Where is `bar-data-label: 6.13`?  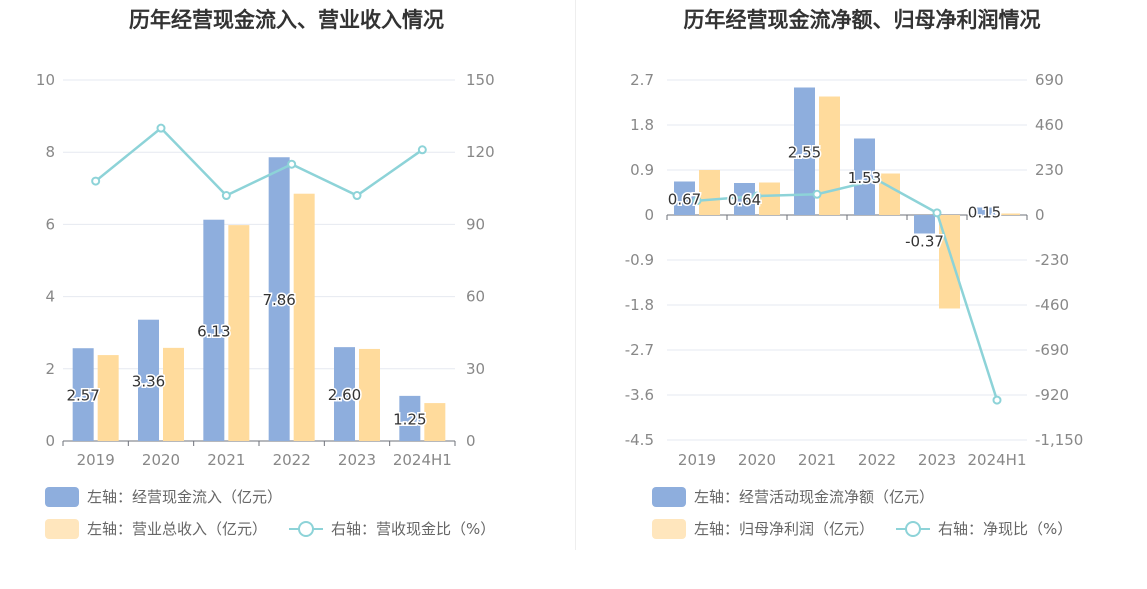
bar-data-label: 6.13 is located at coordinates (213, 331).